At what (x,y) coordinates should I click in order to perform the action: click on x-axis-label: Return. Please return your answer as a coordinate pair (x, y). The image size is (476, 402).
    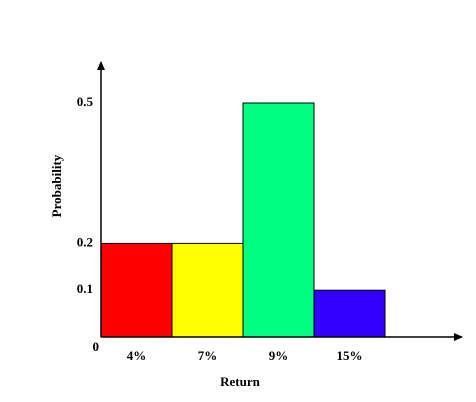
    Looking at the image, I should click on (240, 381).